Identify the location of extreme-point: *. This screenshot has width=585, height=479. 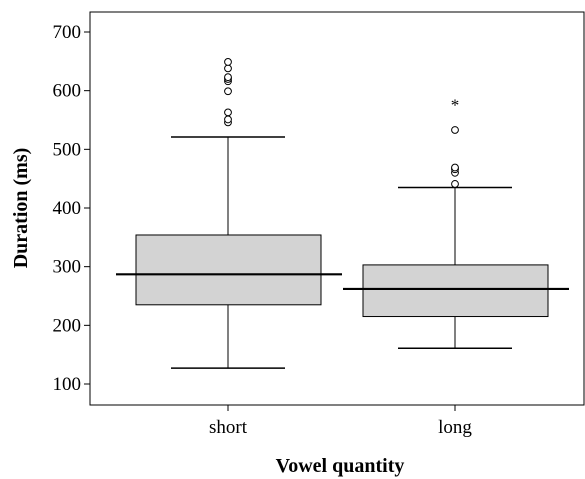
(455, 105).